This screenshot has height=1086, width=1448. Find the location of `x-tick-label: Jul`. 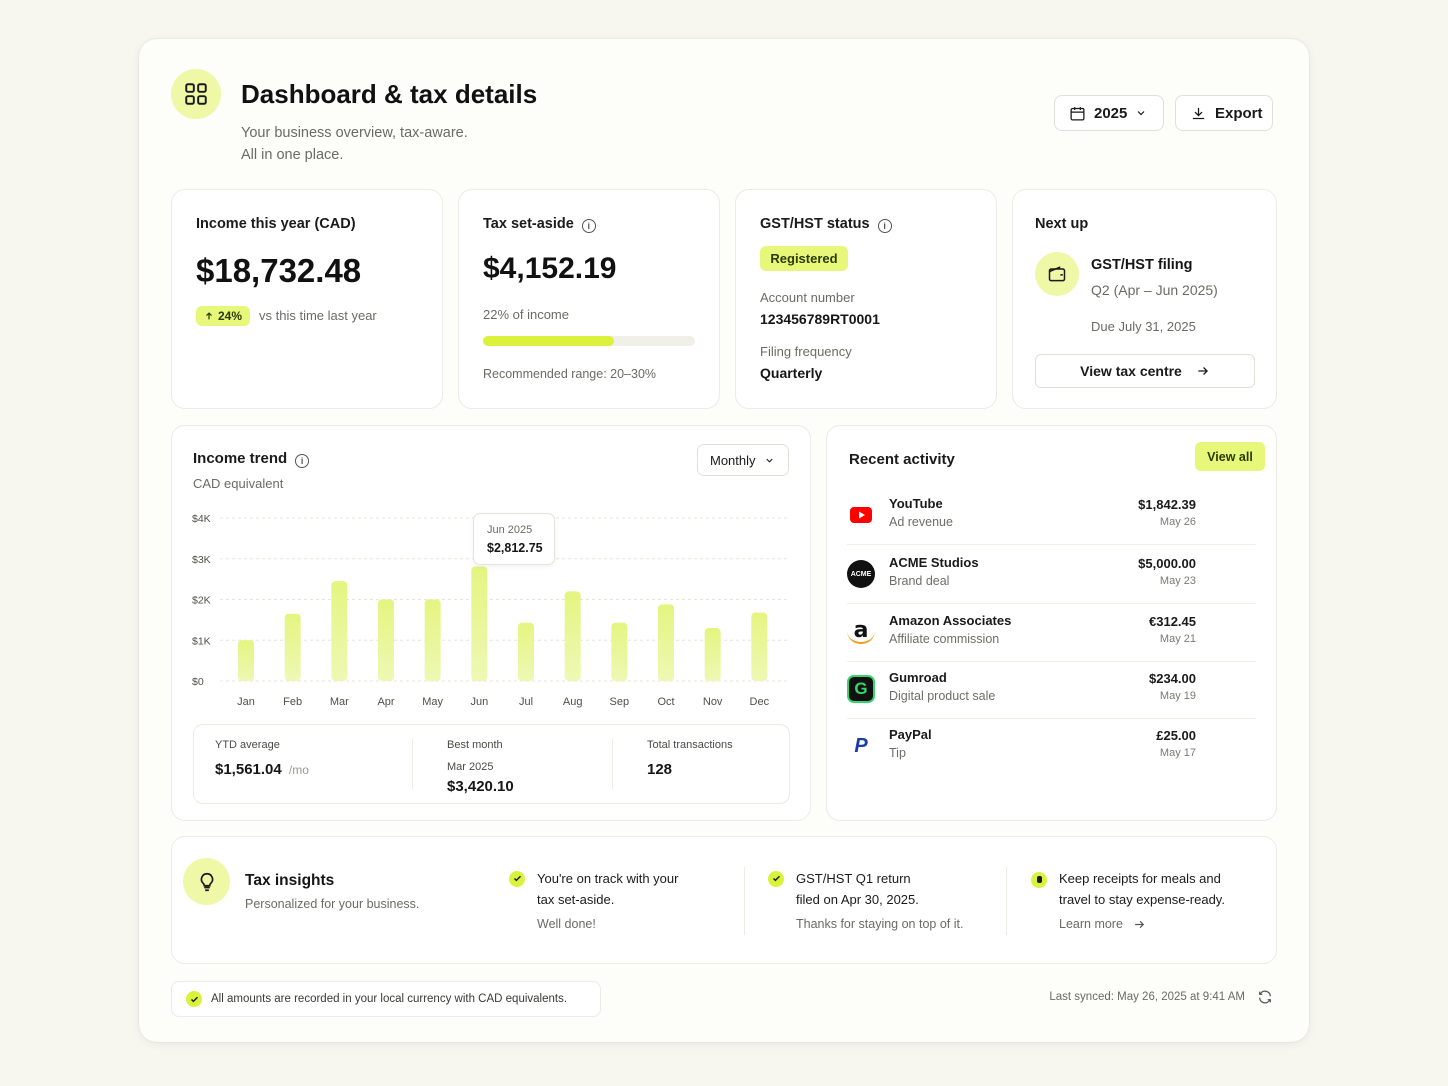

x-tick-label: Jul is located at coordinates (526, 702).